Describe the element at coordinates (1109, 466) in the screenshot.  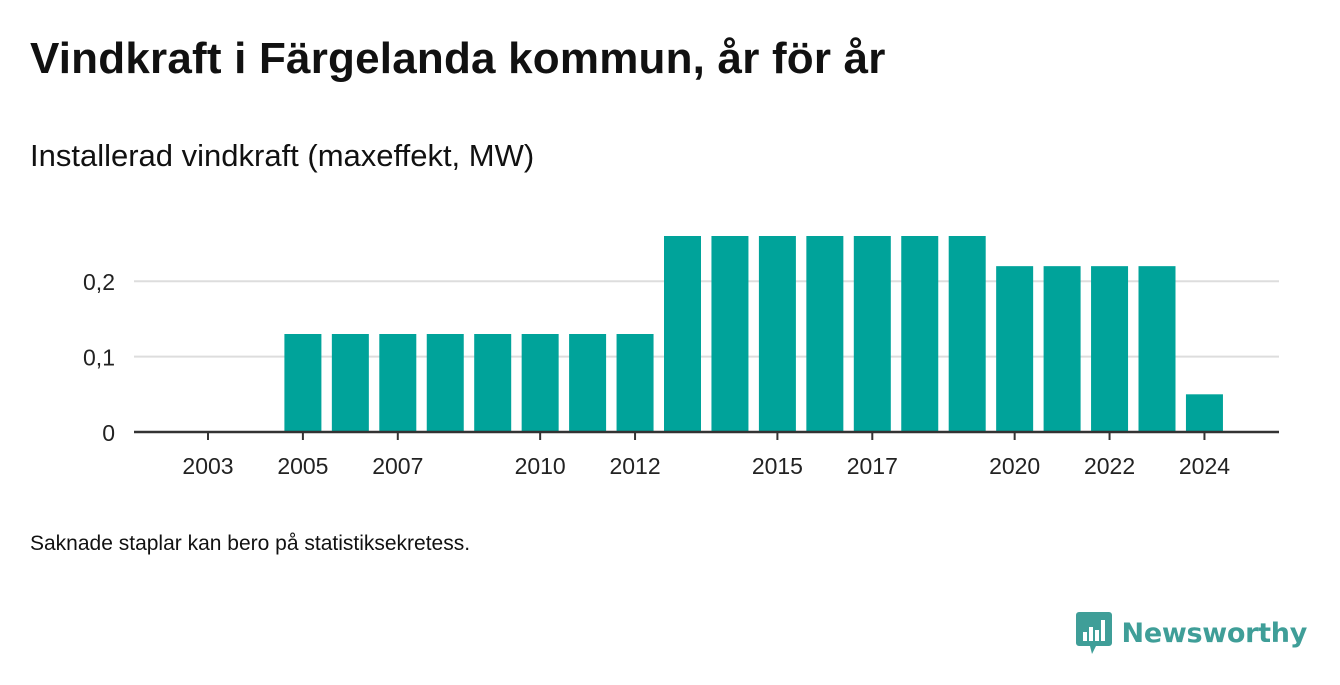
I see `x-tick-label: 2022` at that location.